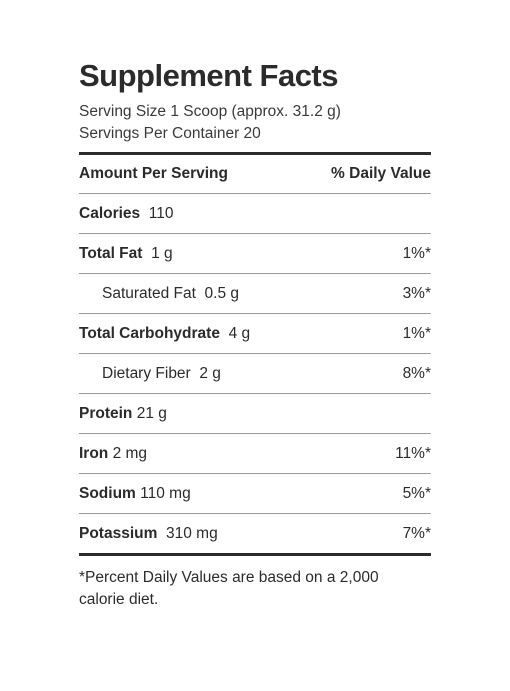 This screenshot has width=510, height=691. Describe the element at coordinates (222, 293) in the screenshot. I see `nutrient-amount: 0.5 g` at that location.